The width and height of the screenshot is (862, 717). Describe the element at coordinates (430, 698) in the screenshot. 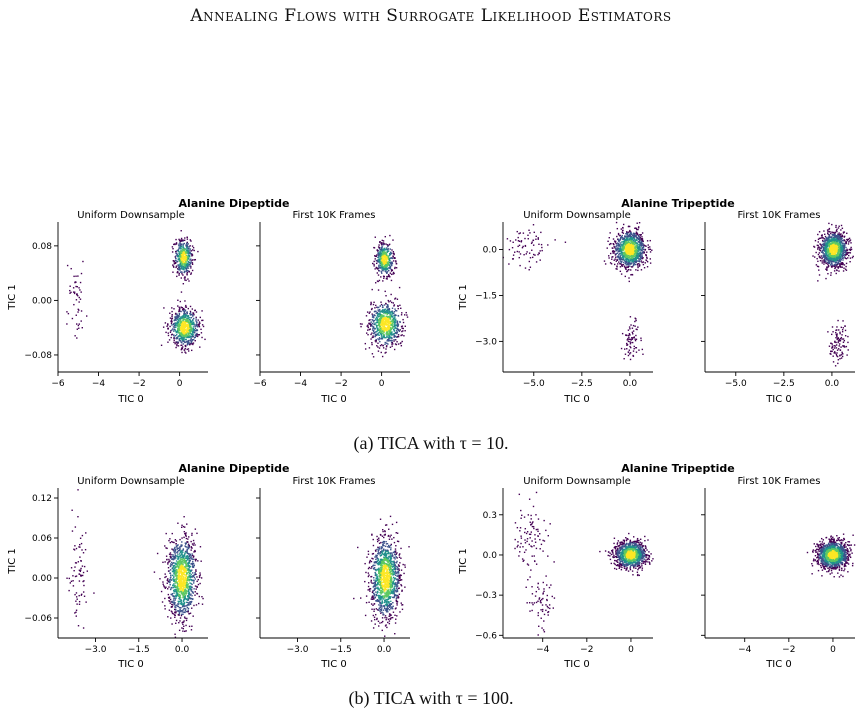

I see `caption-b: (b) TICA with τ = 100.` at that location.